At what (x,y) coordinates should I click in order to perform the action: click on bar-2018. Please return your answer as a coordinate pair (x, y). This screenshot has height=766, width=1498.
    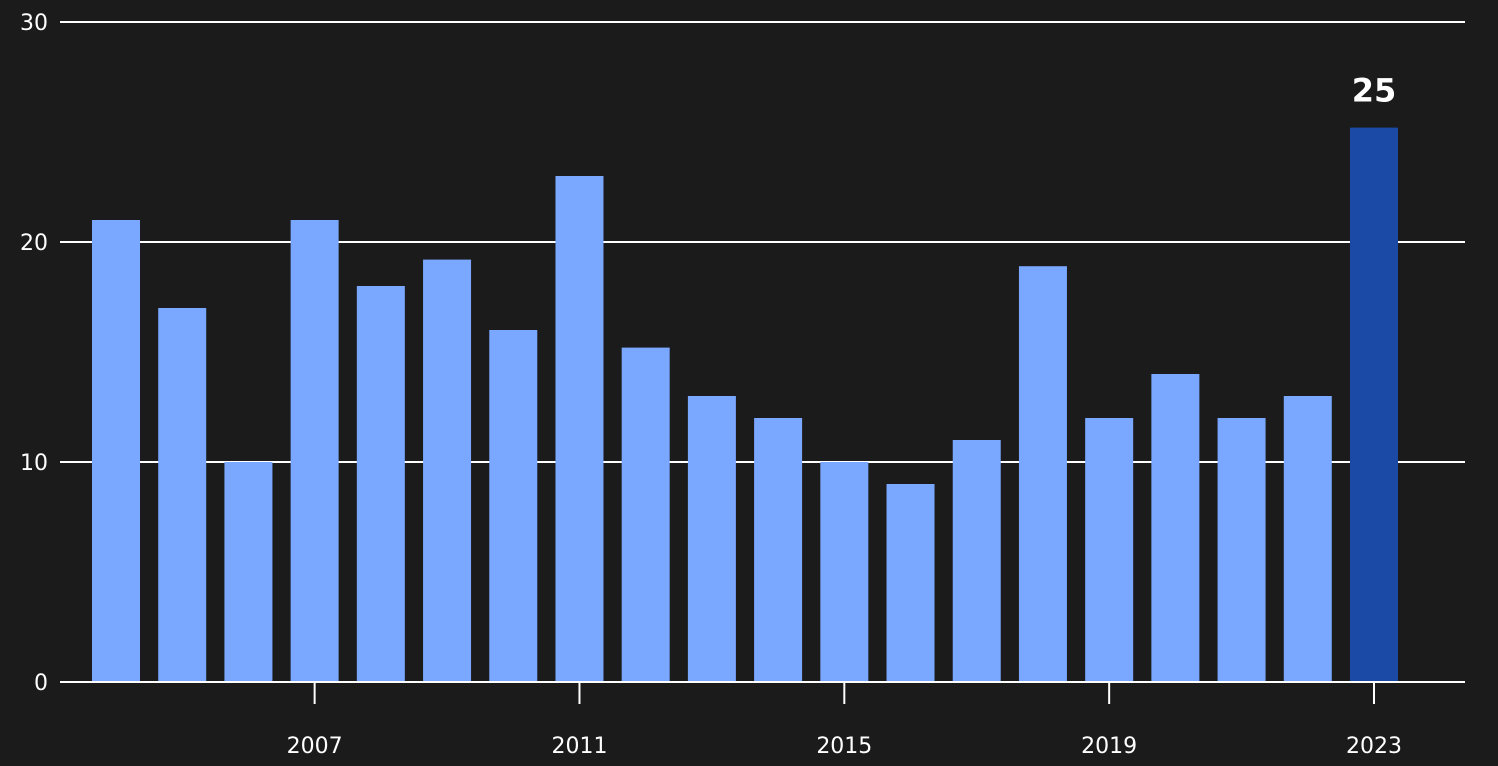
    Looking at the image, I should click on (1042, 474).